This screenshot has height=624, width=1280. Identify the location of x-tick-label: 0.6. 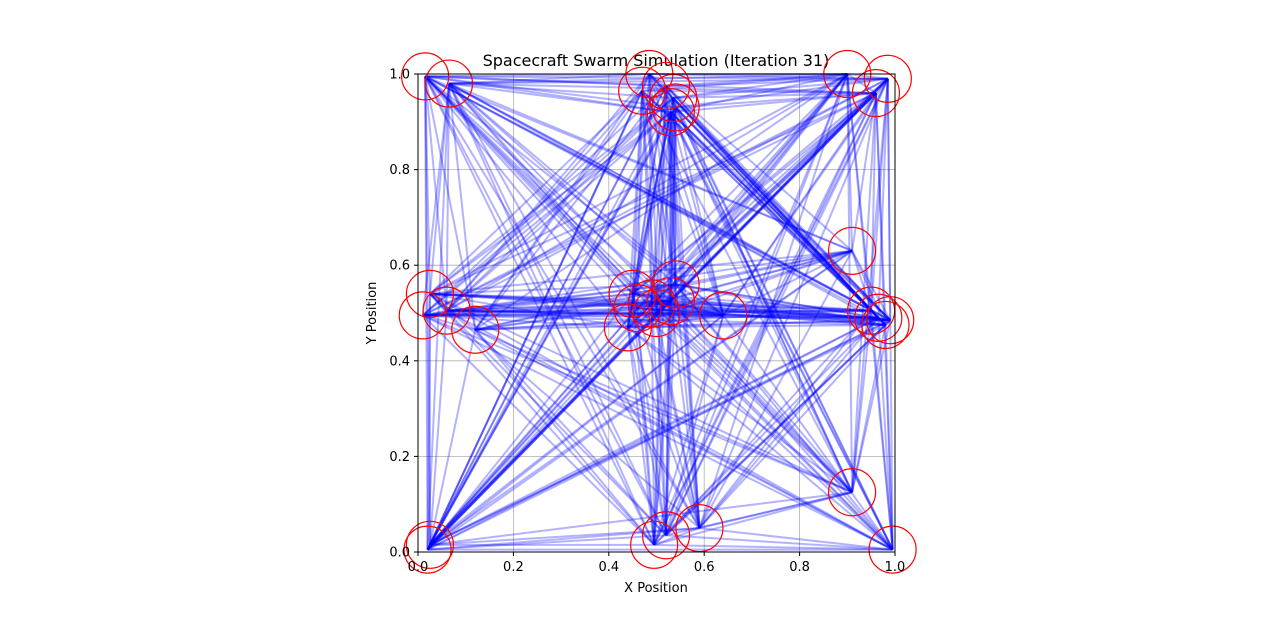
(704, 567).